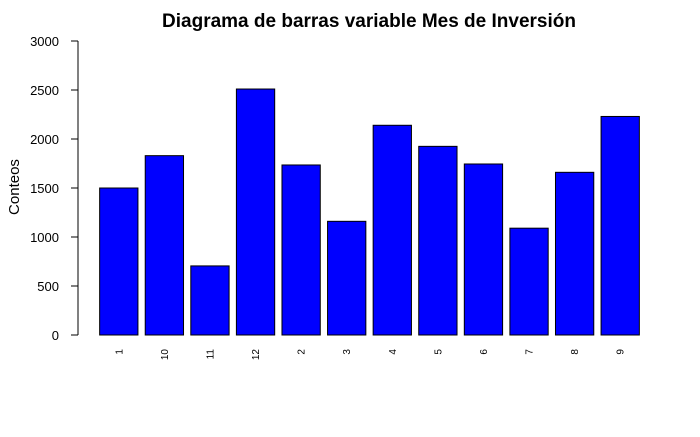 The height and width of the screenshot is (437, 700). Describe the element at coordinates (530, 352) in the screenshot. I see `x-tick-label: 7` at that location.